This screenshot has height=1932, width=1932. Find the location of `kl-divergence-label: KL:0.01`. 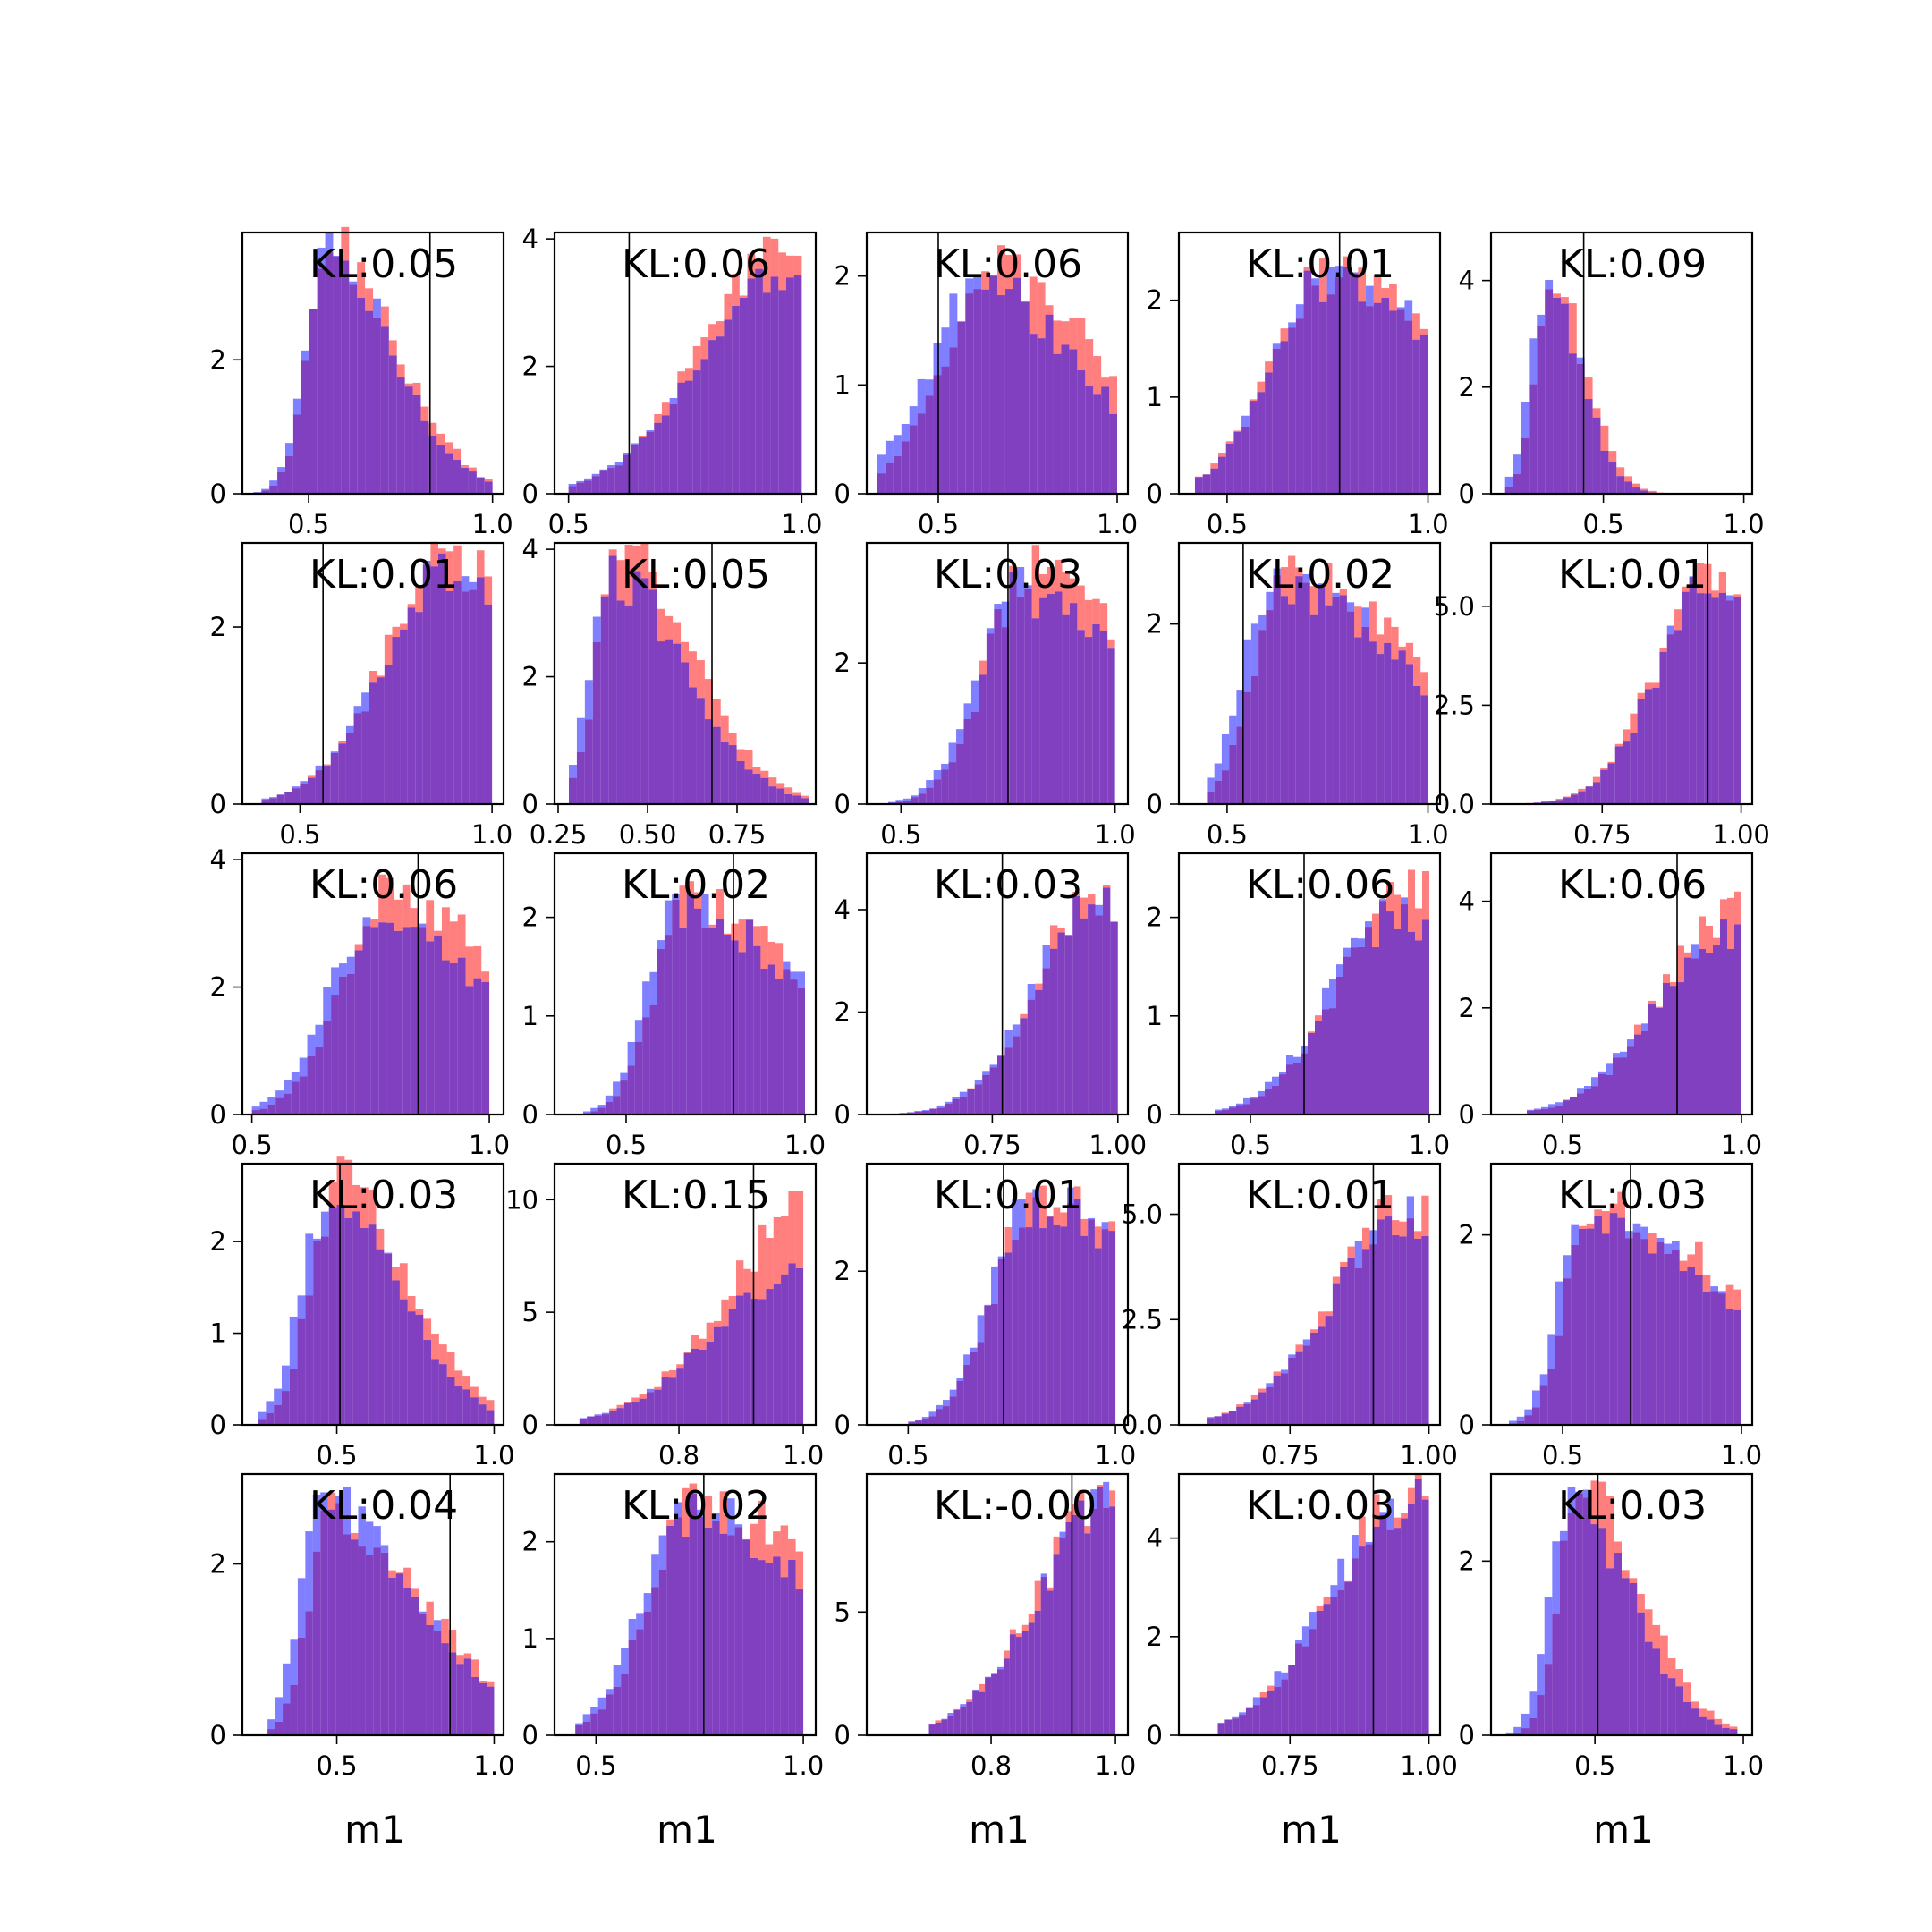

kl-divergence-label: KL:0.01 is located at coordinates (1008, 1195).